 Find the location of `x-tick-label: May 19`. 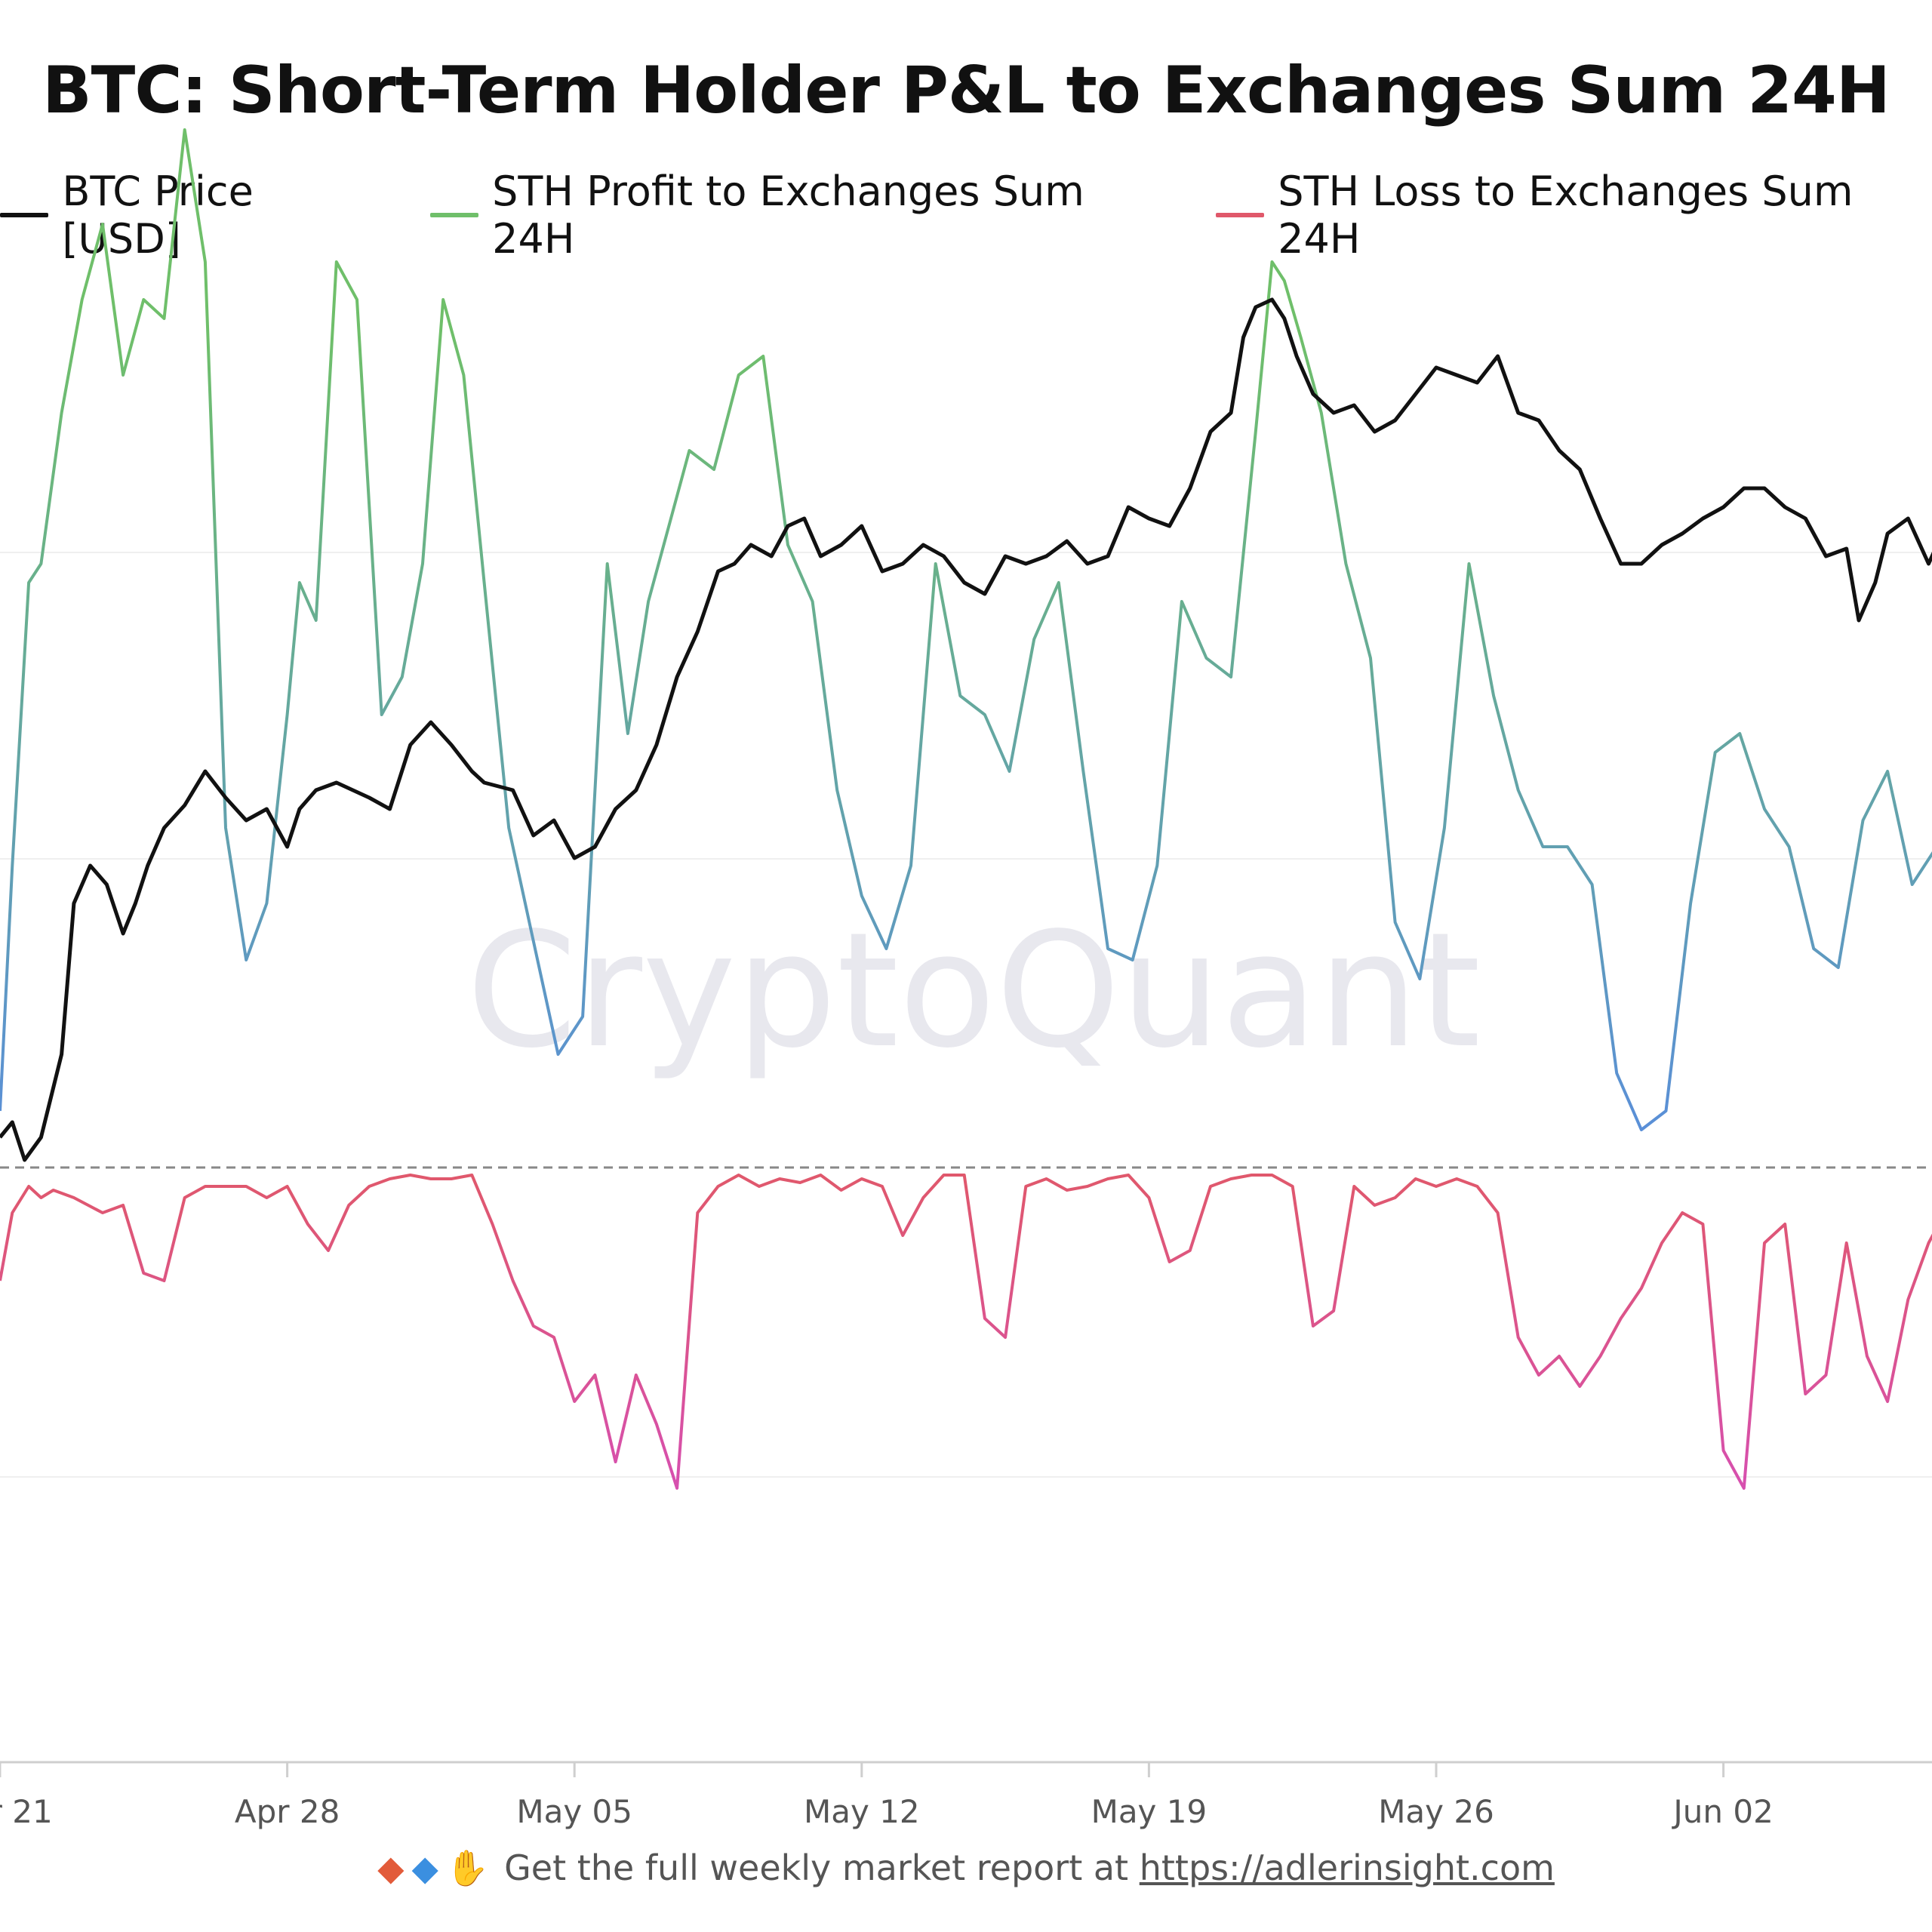

x-tick-label: May 19 is located at coordinates (1149, 1811).